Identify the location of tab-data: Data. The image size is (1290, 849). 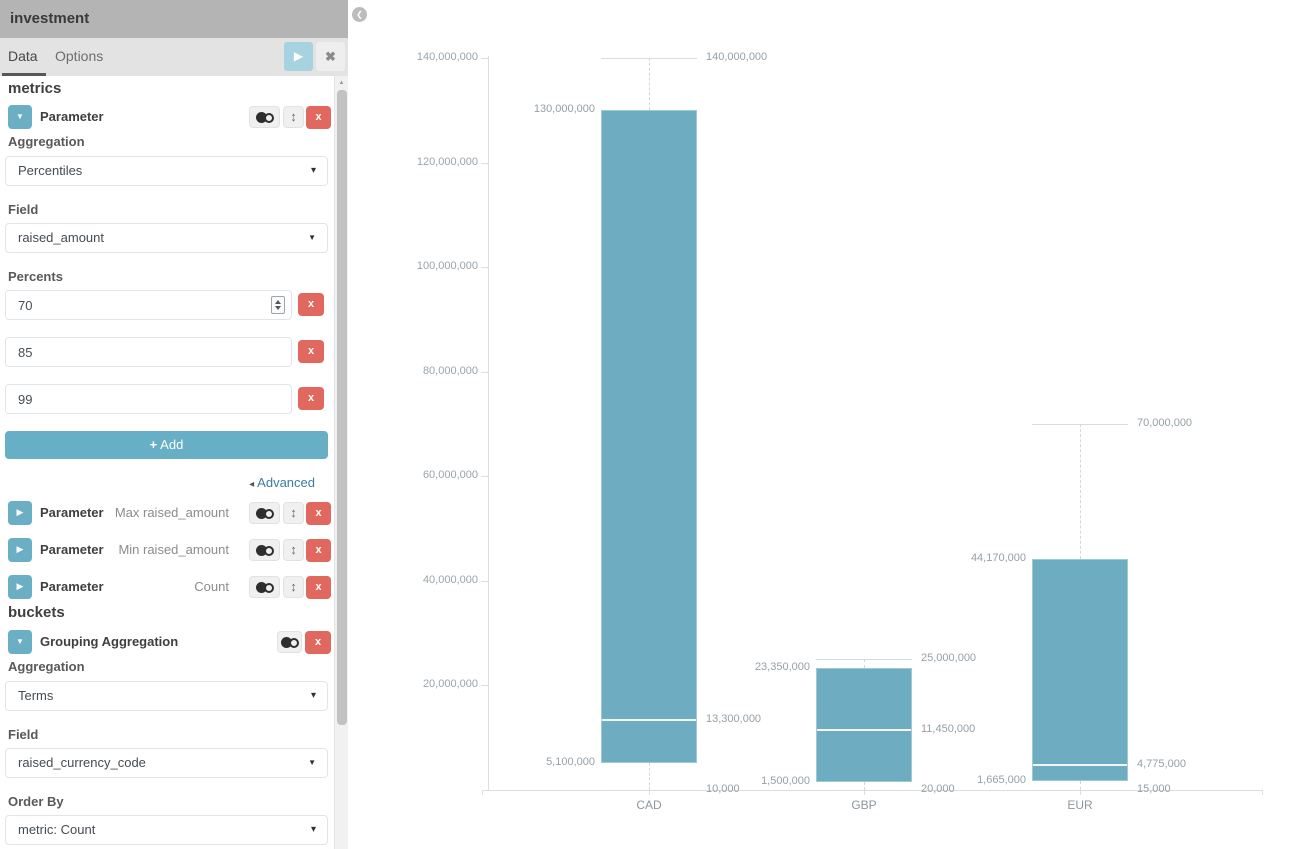
(23, 56).